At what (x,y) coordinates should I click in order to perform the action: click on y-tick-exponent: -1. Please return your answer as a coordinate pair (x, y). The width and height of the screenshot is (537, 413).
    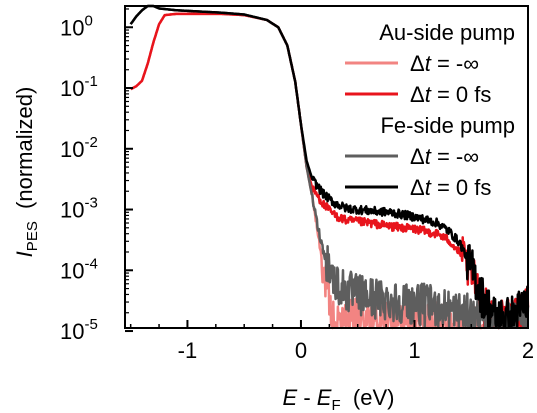
    Looking at the image, I should click on (90, 81).